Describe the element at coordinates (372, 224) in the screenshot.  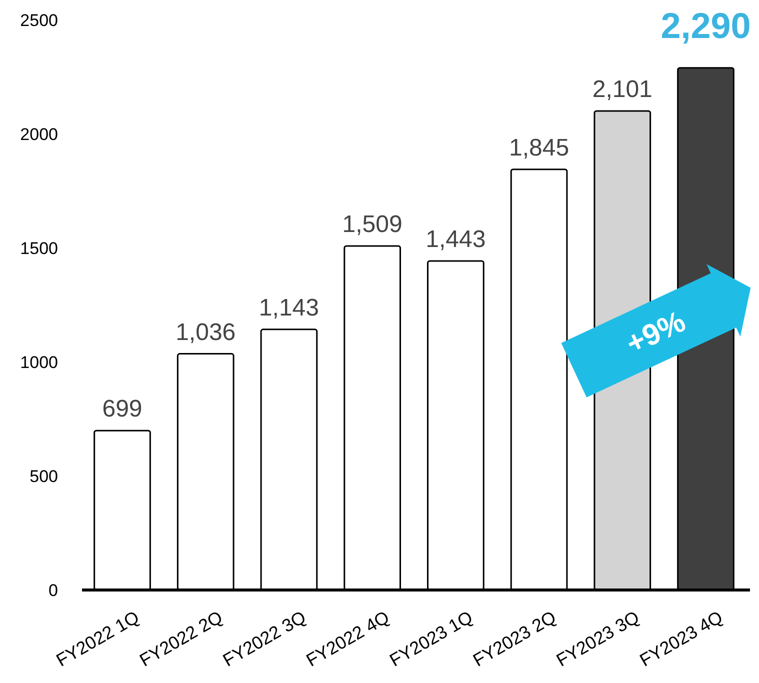
I see `data-label: 1,509` at that location.